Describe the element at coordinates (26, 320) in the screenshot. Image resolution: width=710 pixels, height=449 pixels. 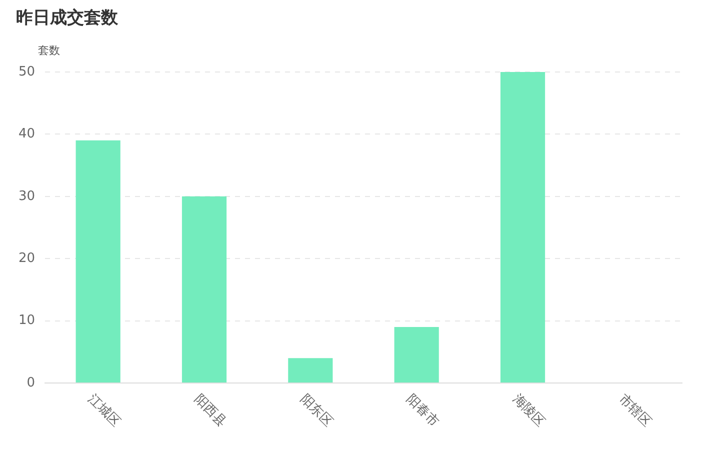
I see `y-tick-label: 10` at that location.